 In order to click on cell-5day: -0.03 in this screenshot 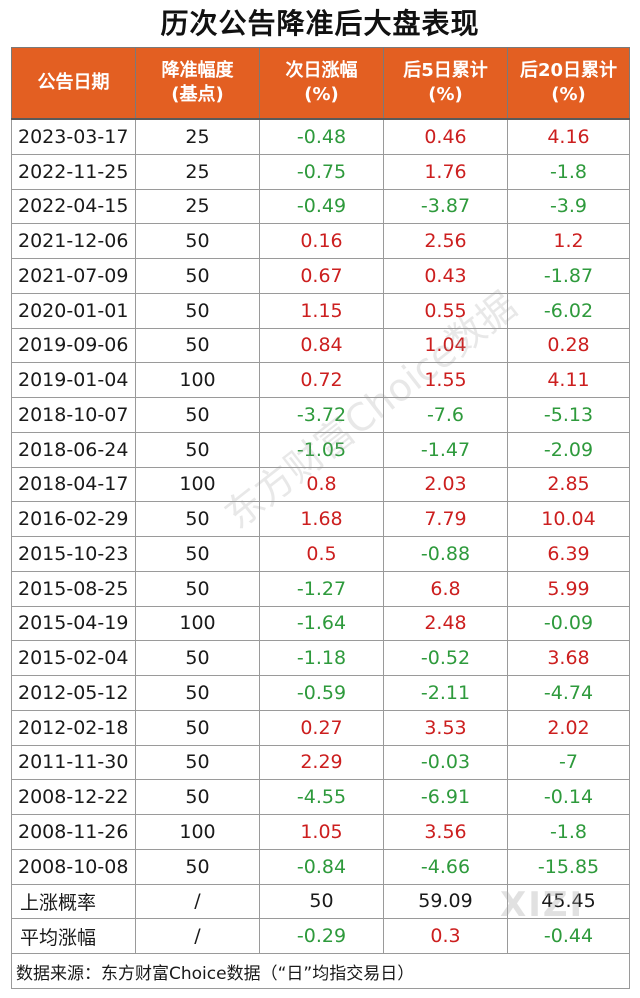, I will do `click(445, 762)`.